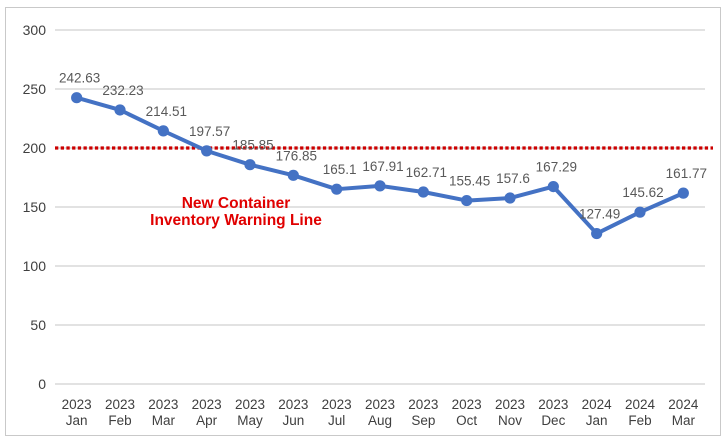 This screenshot has width=727, height=442. Describe the element at coordinates (686, 173) in the screenshot. I see `data-point-label: 161.77` at that location.